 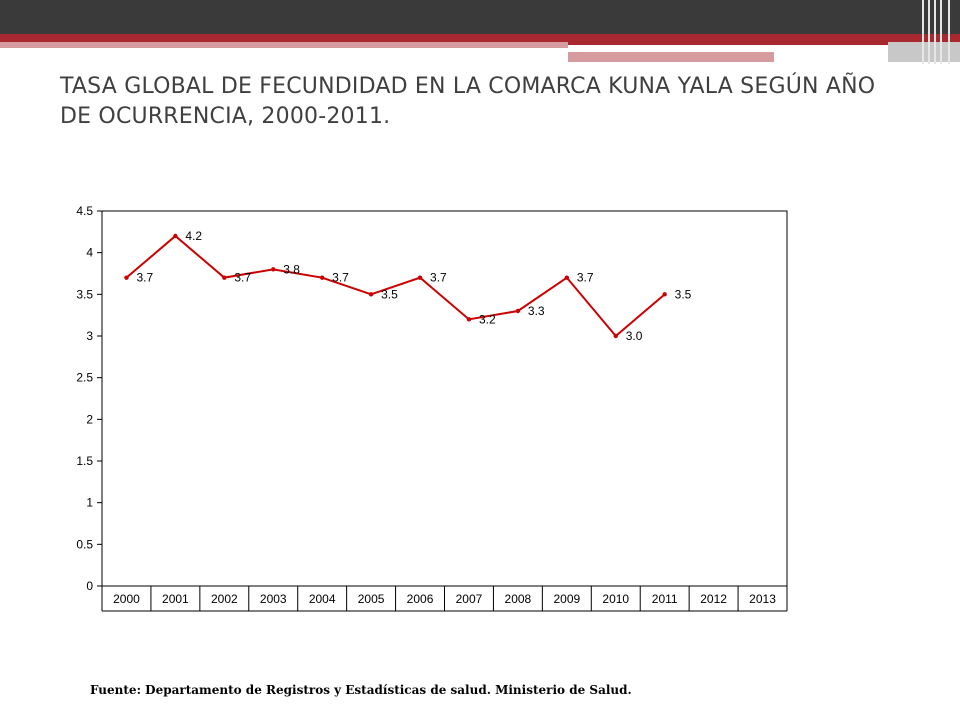 What do you see at coordinates (84, 211) in the screenshot?
I see `y-tick-label: 4.5` at bounding box center [84, 211].